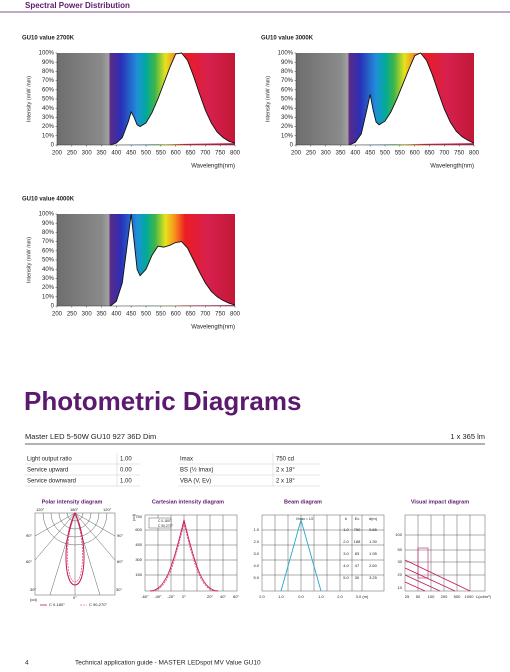 This screenshot has height=672, width=510. Describe the element at coordinates (398, 534) in the screenshot. I see `y-tick-label: 100` at that location.